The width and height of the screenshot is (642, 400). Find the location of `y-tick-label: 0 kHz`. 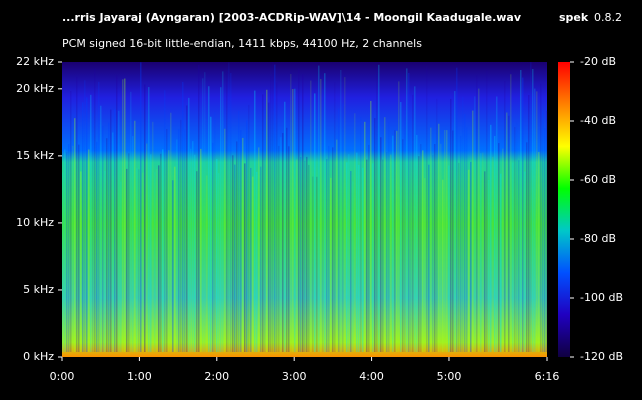

y-tick-label: 0 kHz is located at coordinates (38, 356).